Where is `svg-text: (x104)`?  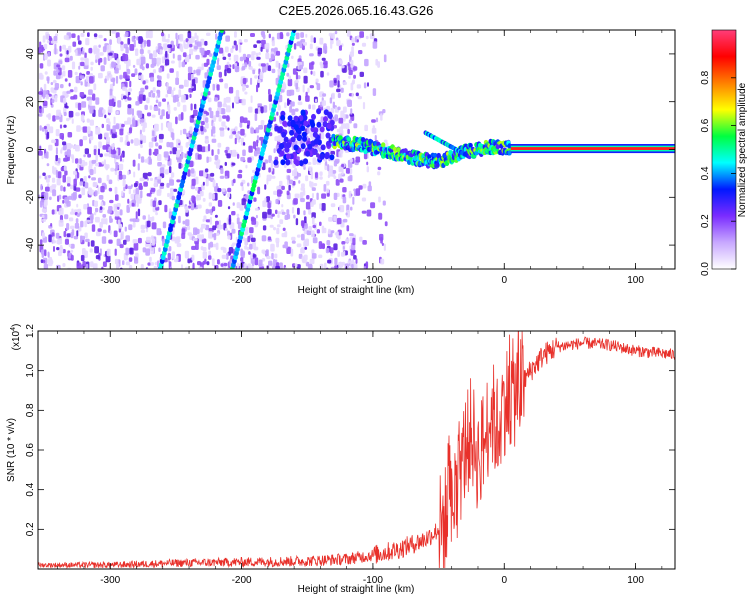 svg-text: (x104) is located at coordinates (16, 337).